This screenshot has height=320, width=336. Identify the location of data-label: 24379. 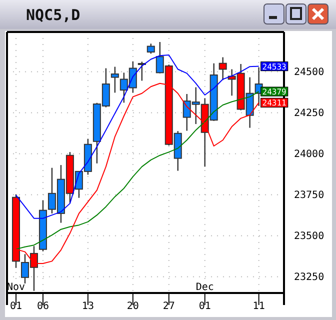
(274, 92).